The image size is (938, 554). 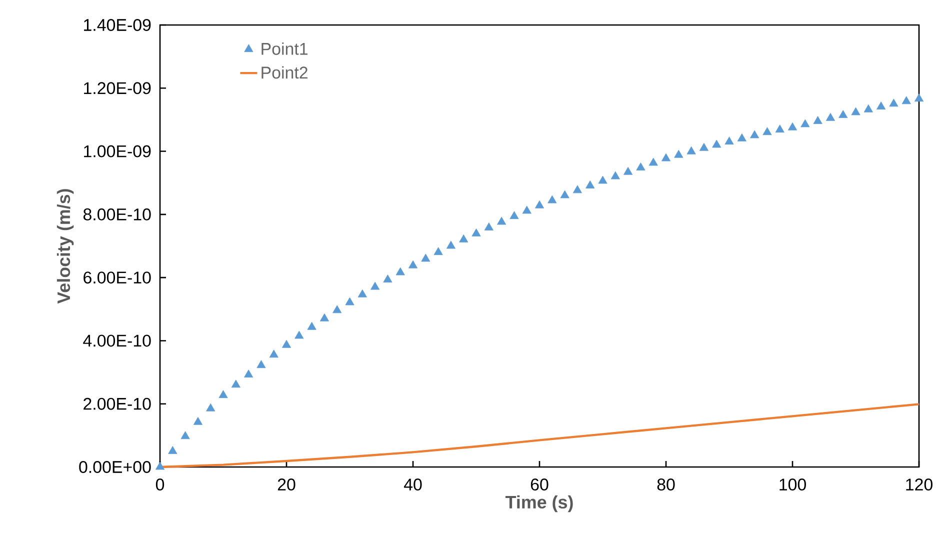 I want to click on y-axis-title: Velocity (m/s), so click(x=65, y=246).